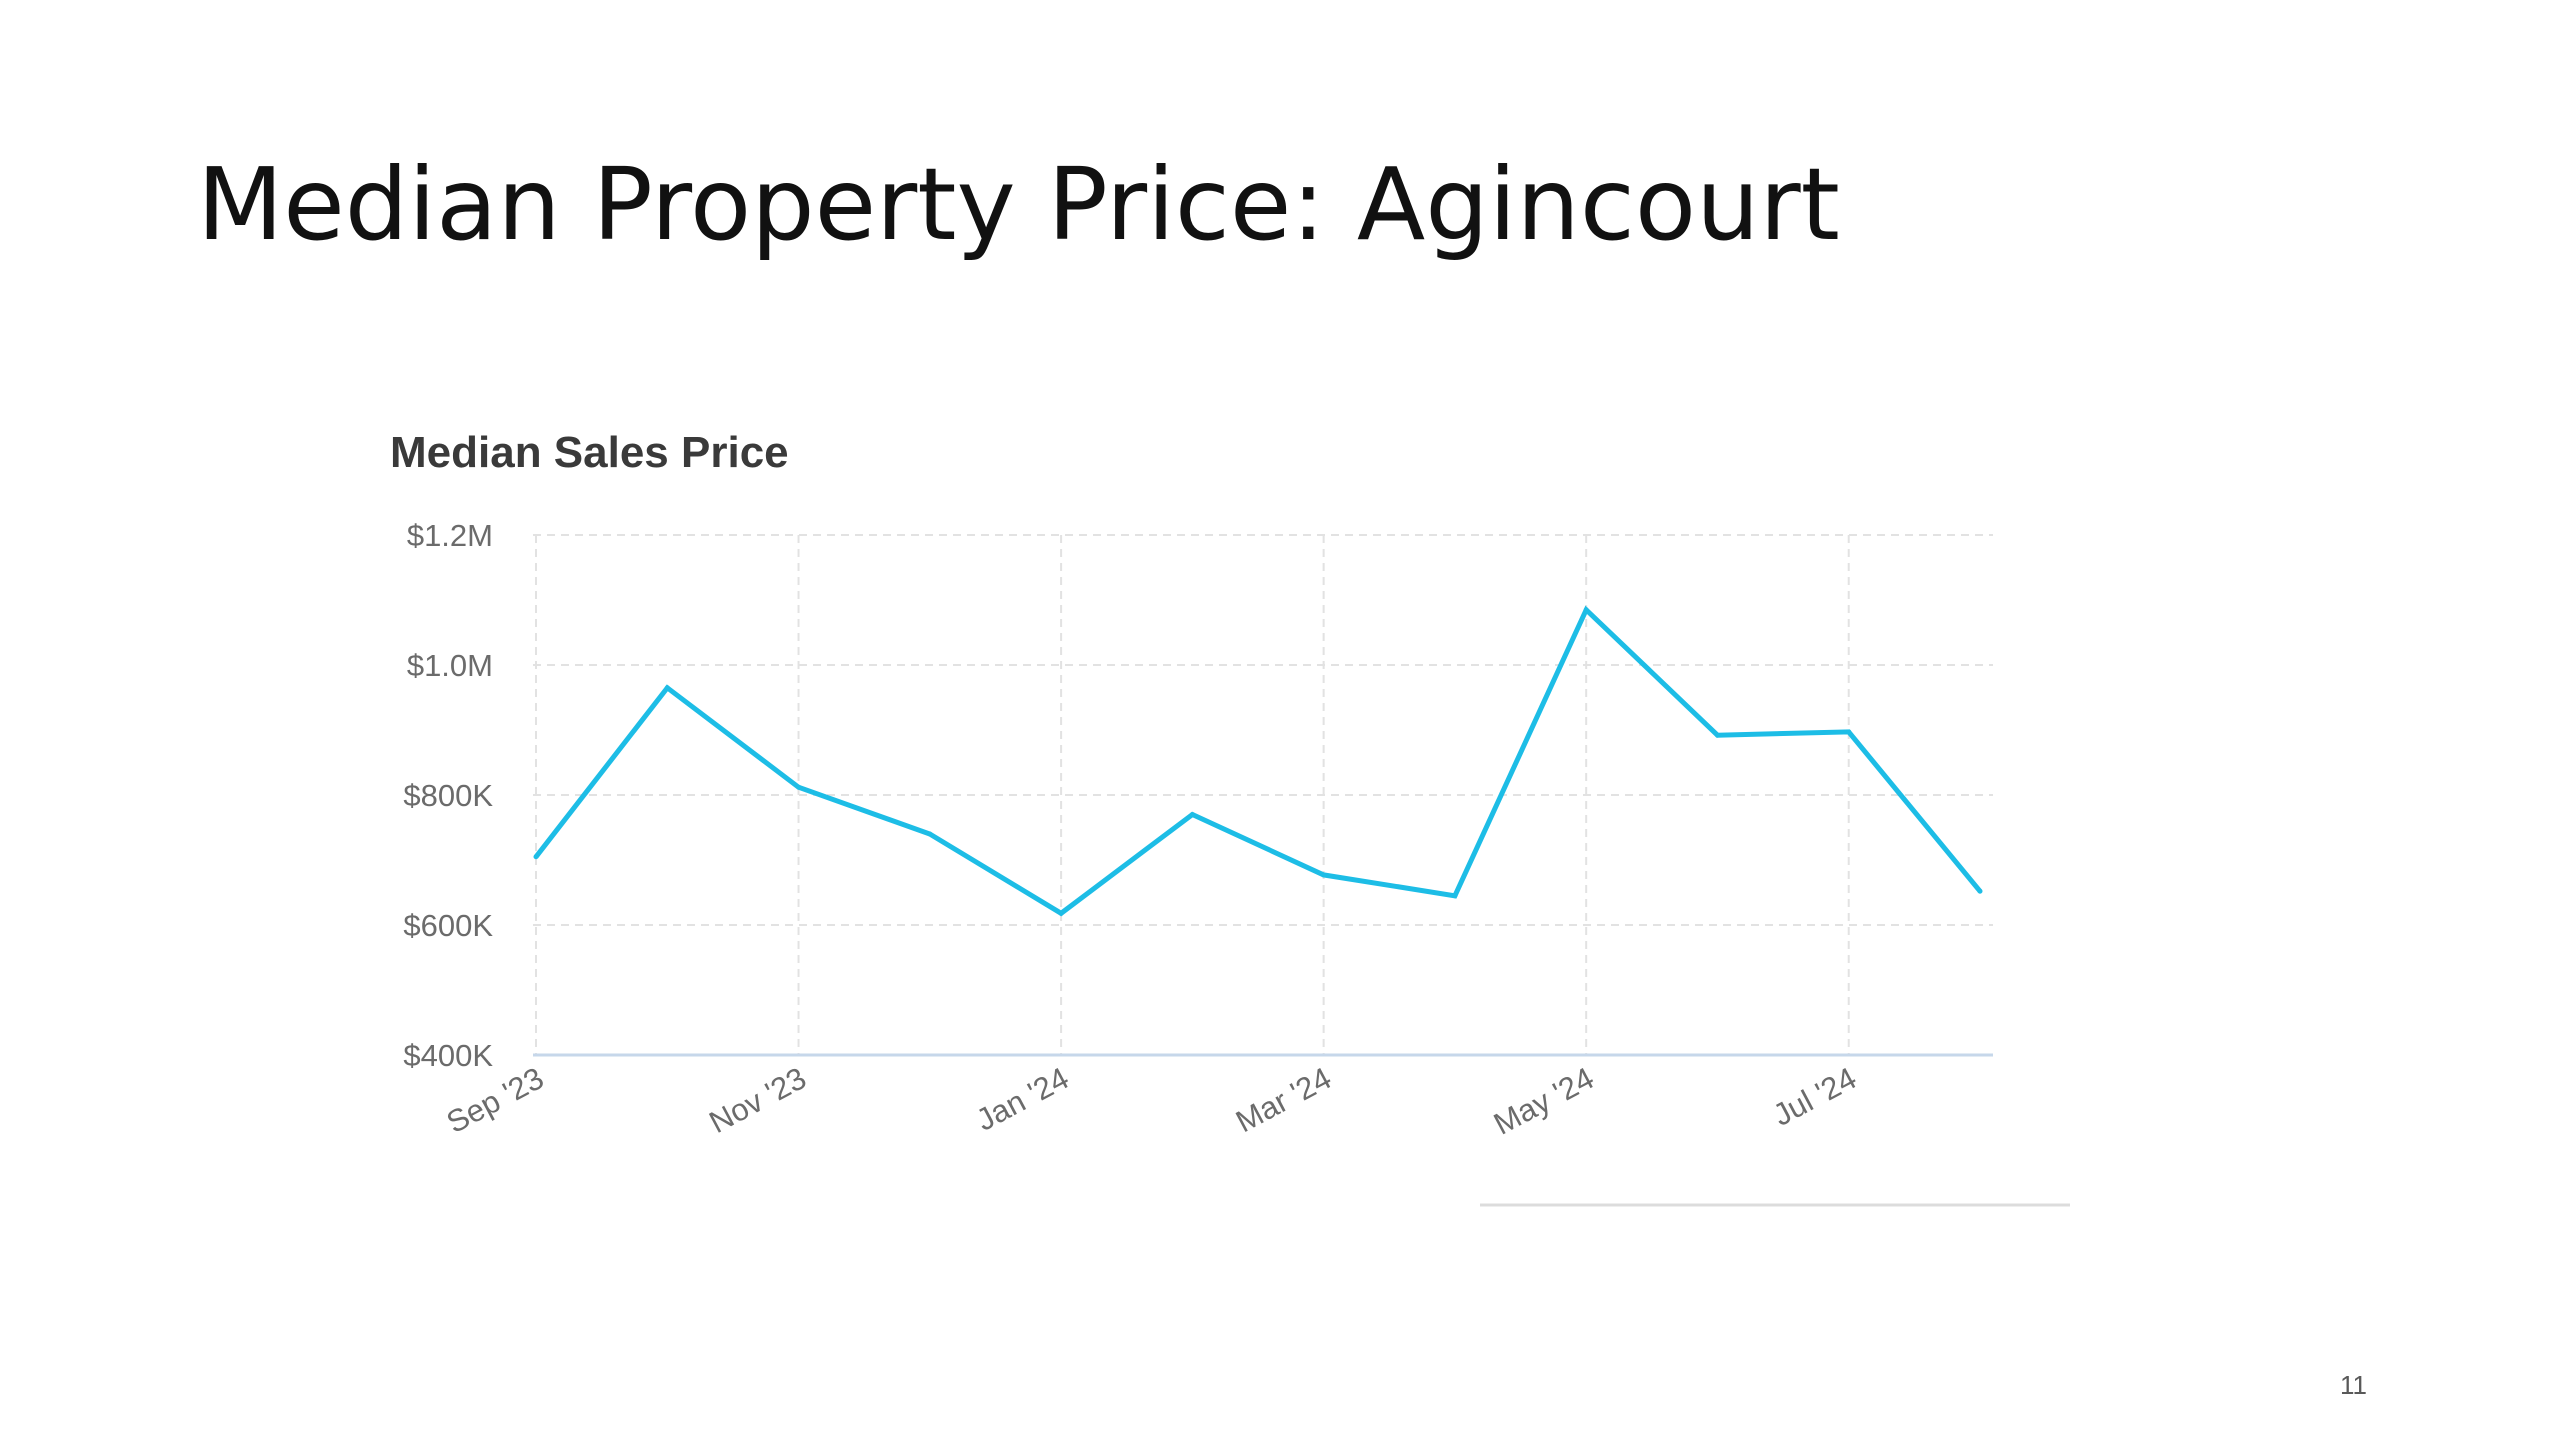  What do you see at coordinates (2353, 1385) in the screenshot?
I see `slide-number: 11` at bounding box center [2353, 1385].